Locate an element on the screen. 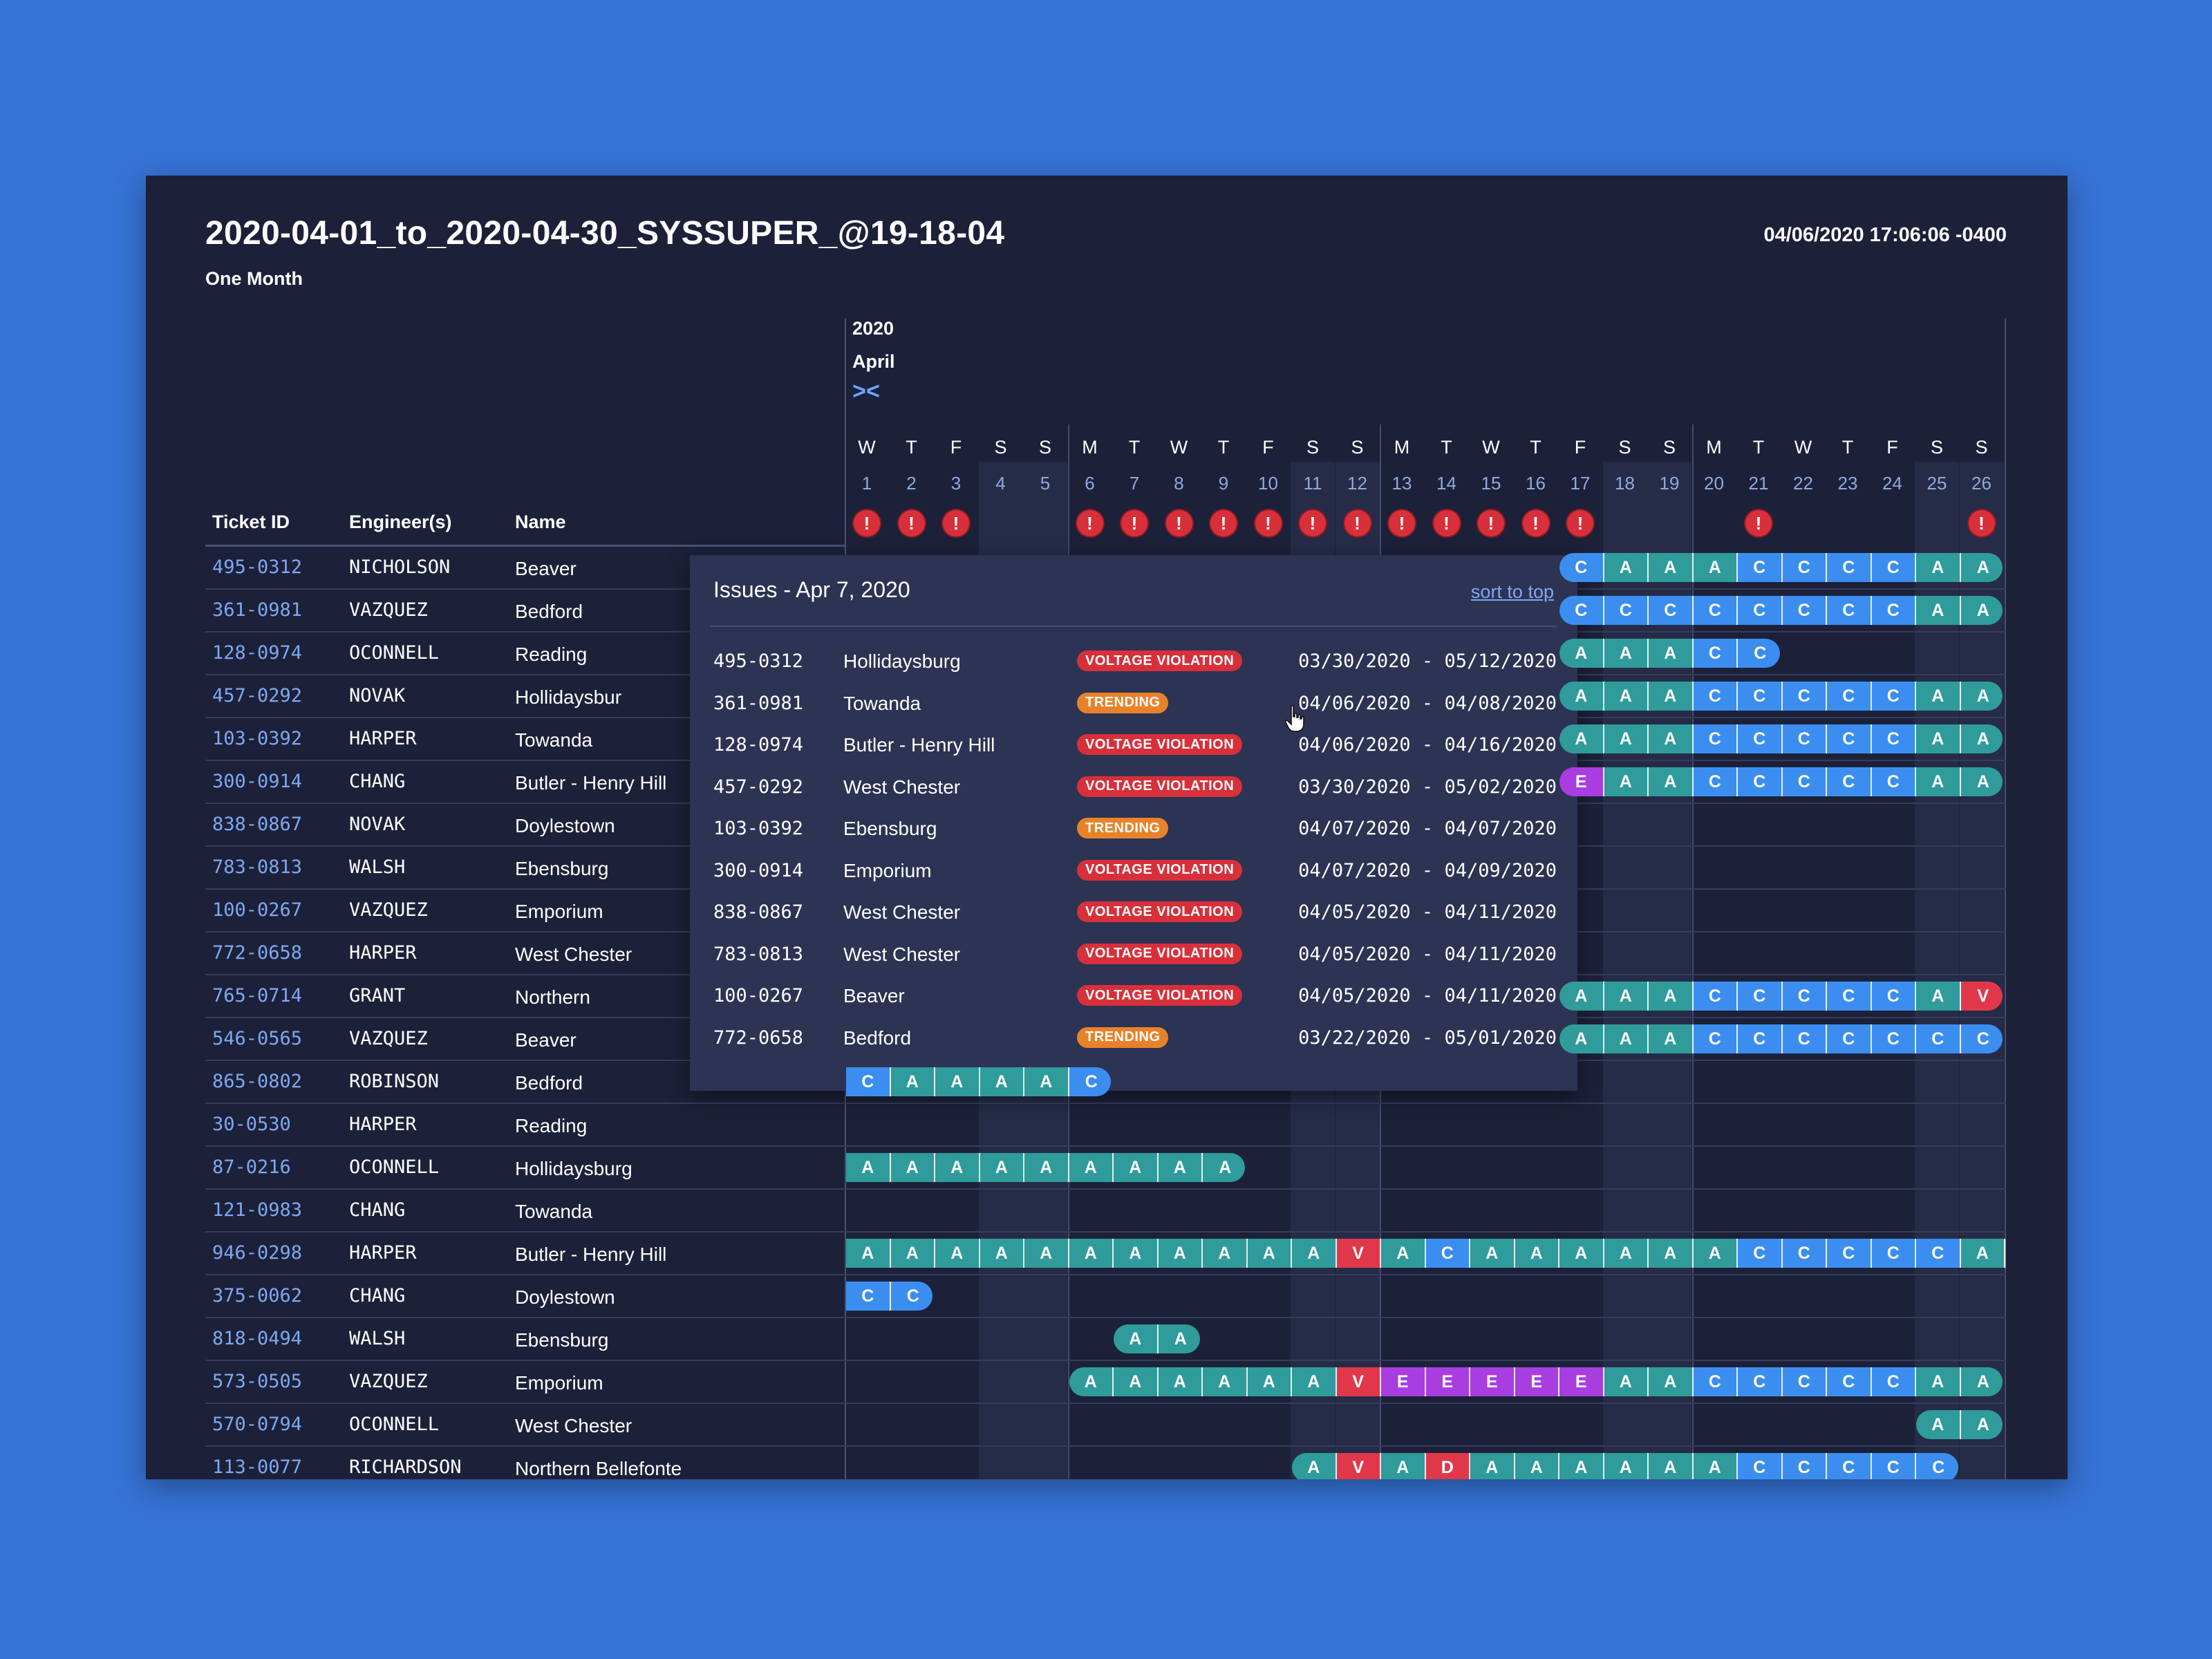 This screenshot has height=1659, width=2212. ticket-id-link: 100-0267 is located at coordinates (257, 910).